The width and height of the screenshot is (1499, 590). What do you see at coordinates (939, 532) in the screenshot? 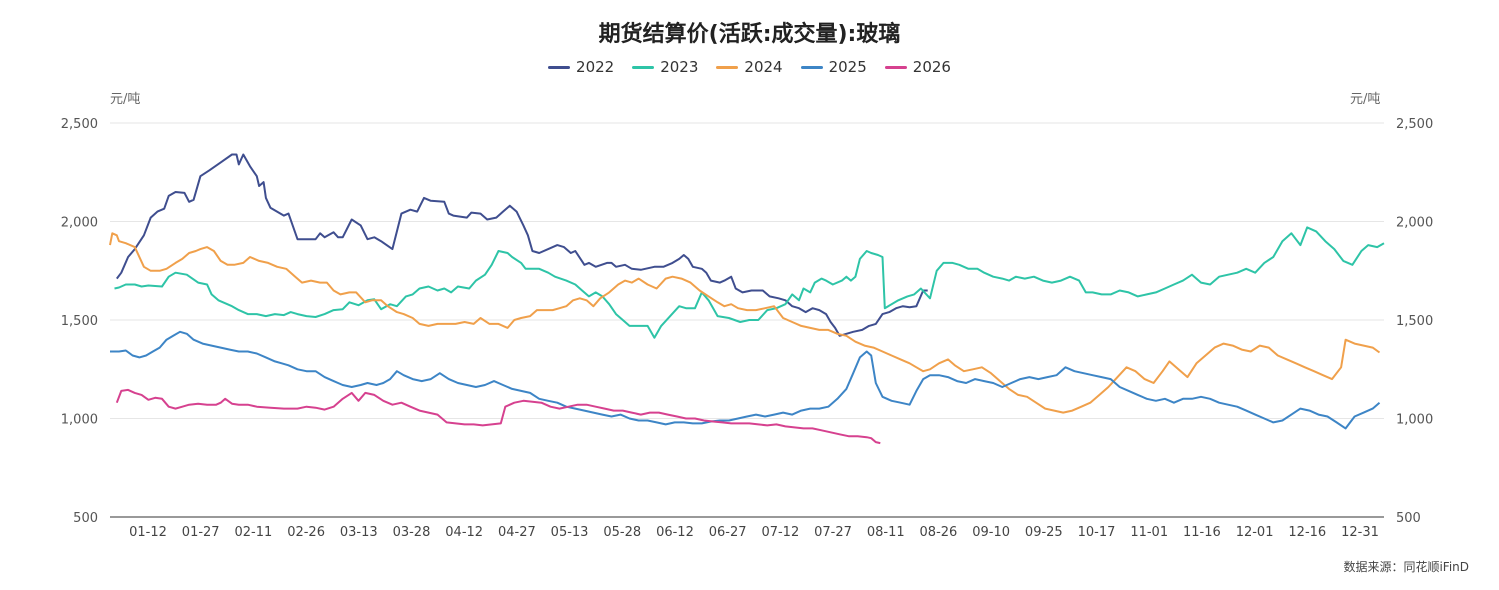
I see `x-tick-label: 08-26` at bounding box center [939, 532].